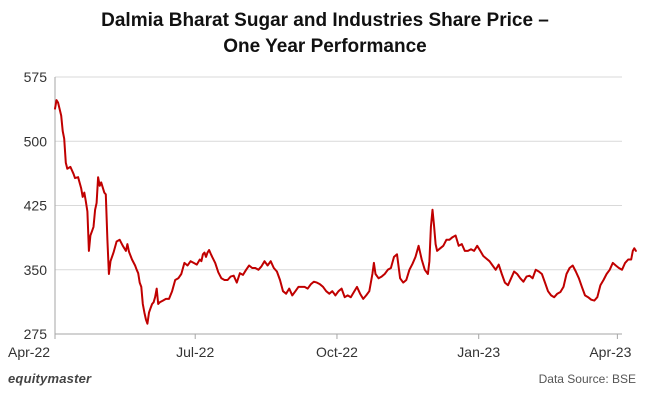  Describe the element at coordinates (36, 334) in the screenshot. I see `y-tick-label-275: 275` at that location.